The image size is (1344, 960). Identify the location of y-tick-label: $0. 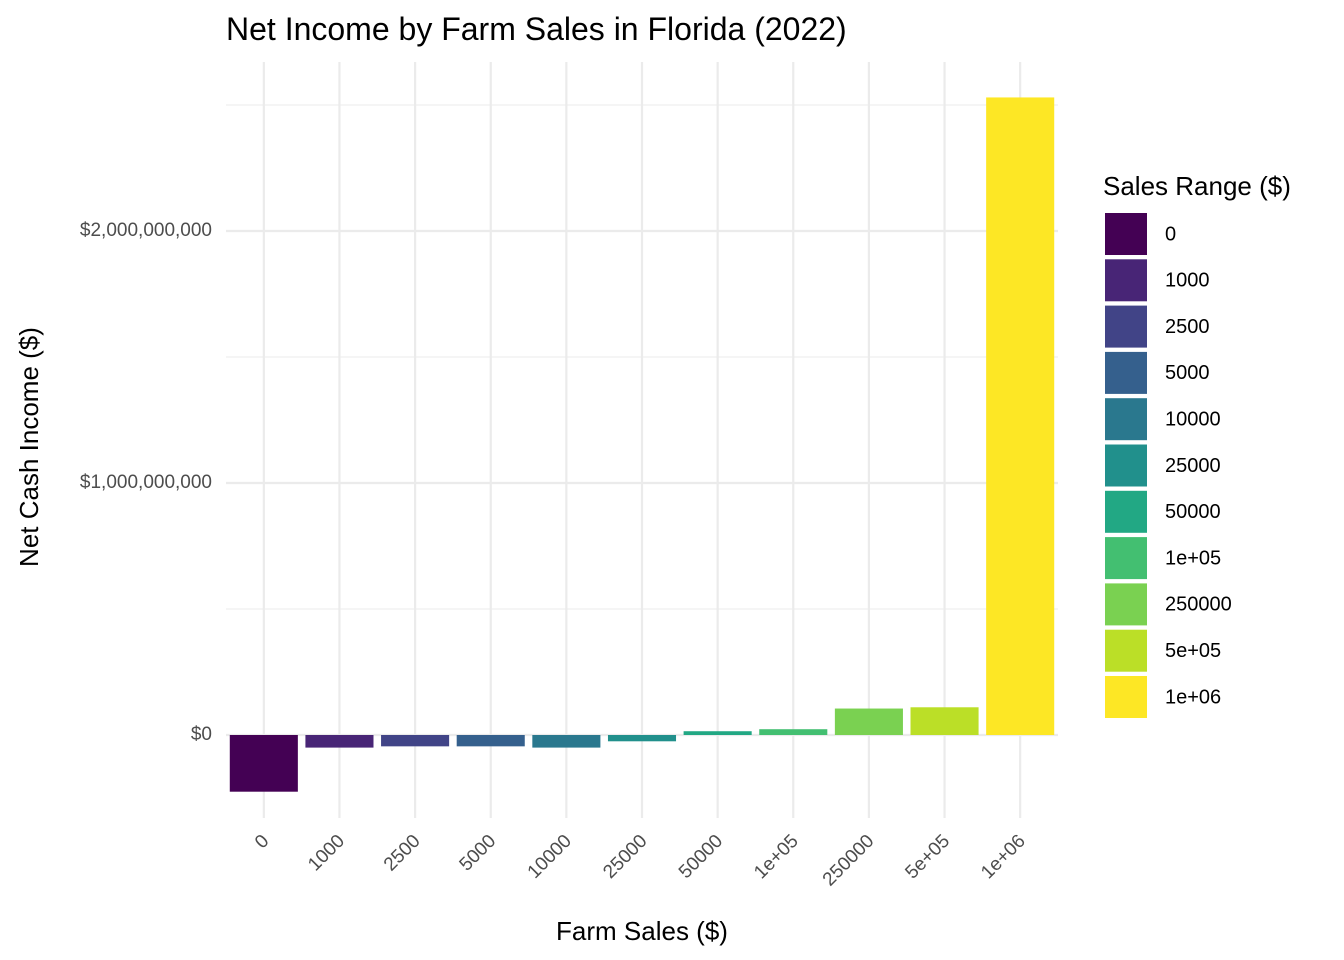
(201, 734).